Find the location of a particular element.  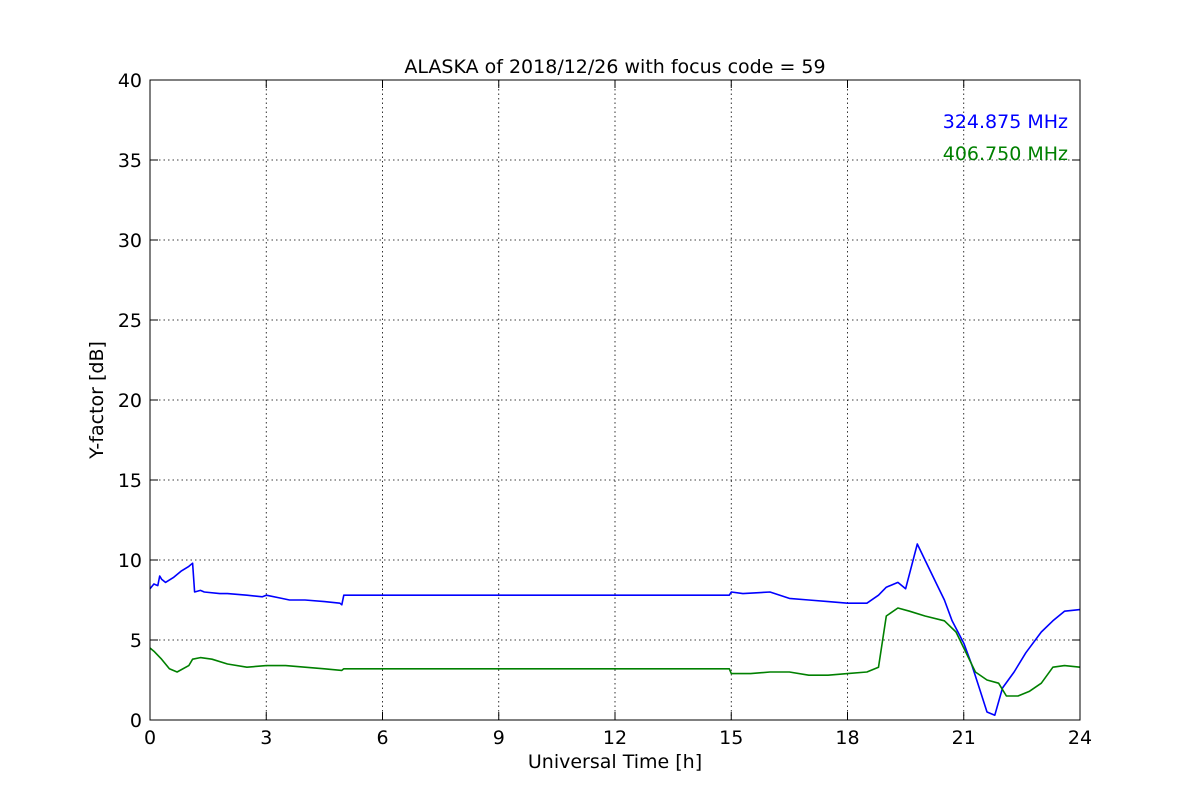

y-tick-label: 30 is located at coordinates (130, 241).